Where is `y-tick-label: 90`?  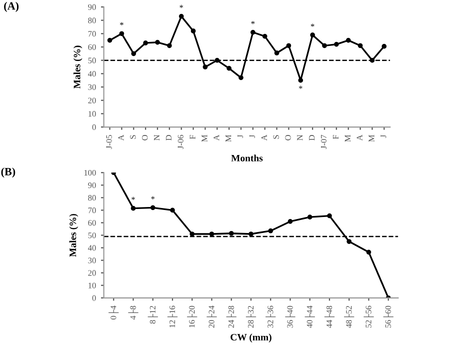 y-tick-label: 90 is located at coordinates (92, 7).